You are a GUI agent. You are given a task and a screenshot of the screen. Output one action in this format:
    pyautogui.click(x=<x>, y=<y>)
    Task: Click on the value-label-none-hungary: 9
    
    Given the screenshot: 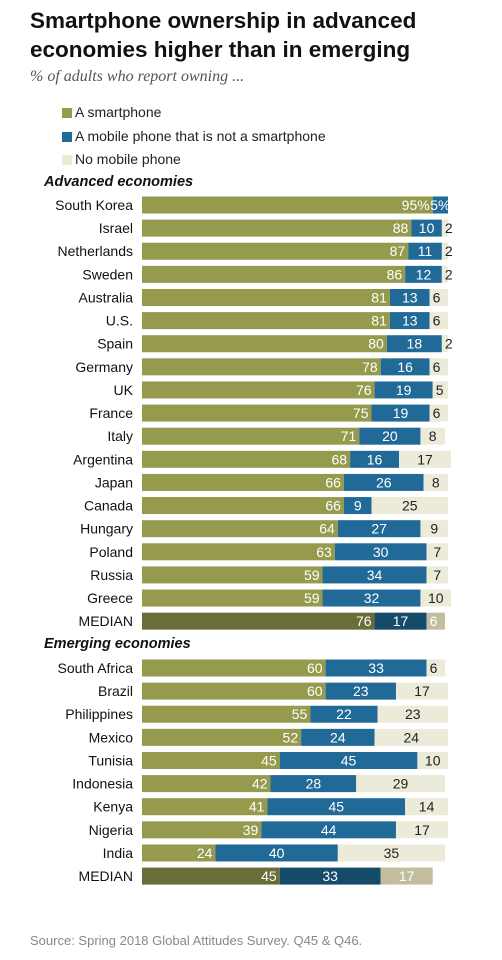 What is the action you would take?
    pyautogui.click(x=434, y=529)
    